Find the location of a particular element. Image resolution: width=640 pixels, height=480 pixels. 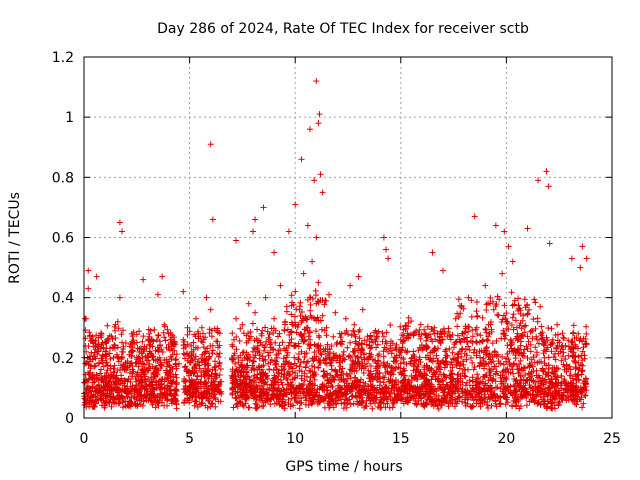

x-tick-label: 10 is located at coordinates (295, 439).